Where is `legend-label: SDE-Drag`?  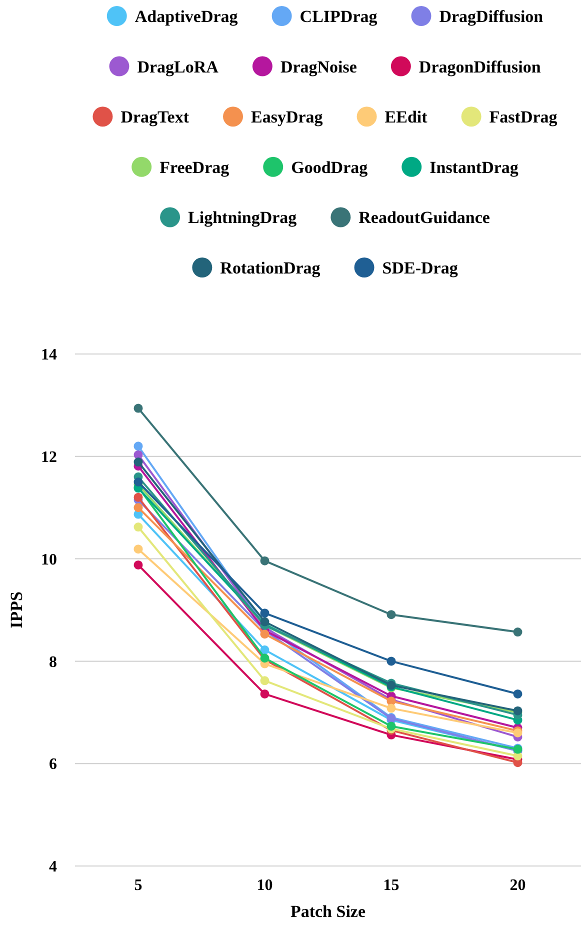 legend-label: SDE-Drag is located at coordinates (420, 268).